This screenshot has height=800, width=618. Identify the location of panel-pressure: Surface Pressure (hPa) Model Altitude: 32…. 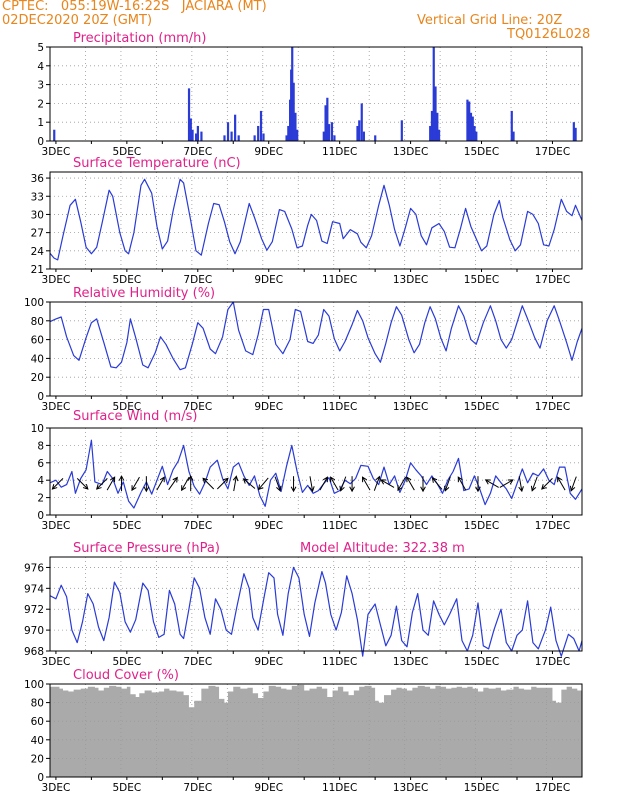
(303, 604).